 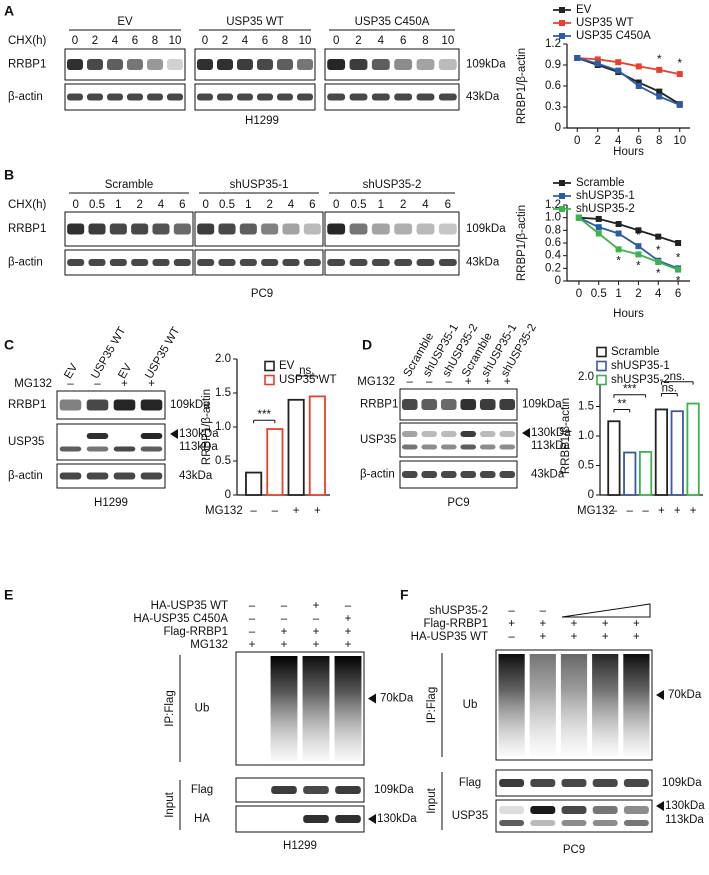 I want to click on x-tick-label: 2, so click(x=598, y=141).